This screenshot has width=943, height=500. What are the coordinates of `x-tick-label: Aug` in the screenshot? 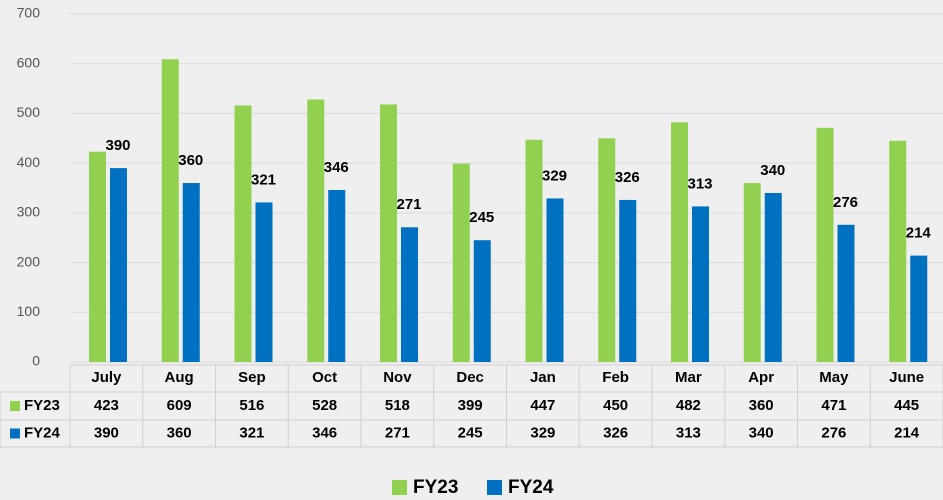 It's located at (179, 377).